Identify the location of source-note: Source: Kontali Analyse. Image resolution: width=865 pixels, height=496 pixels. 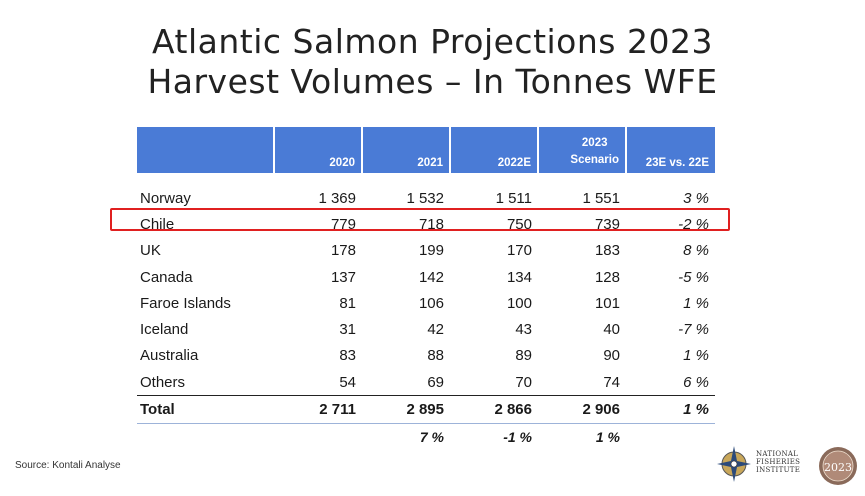
(68, 465).